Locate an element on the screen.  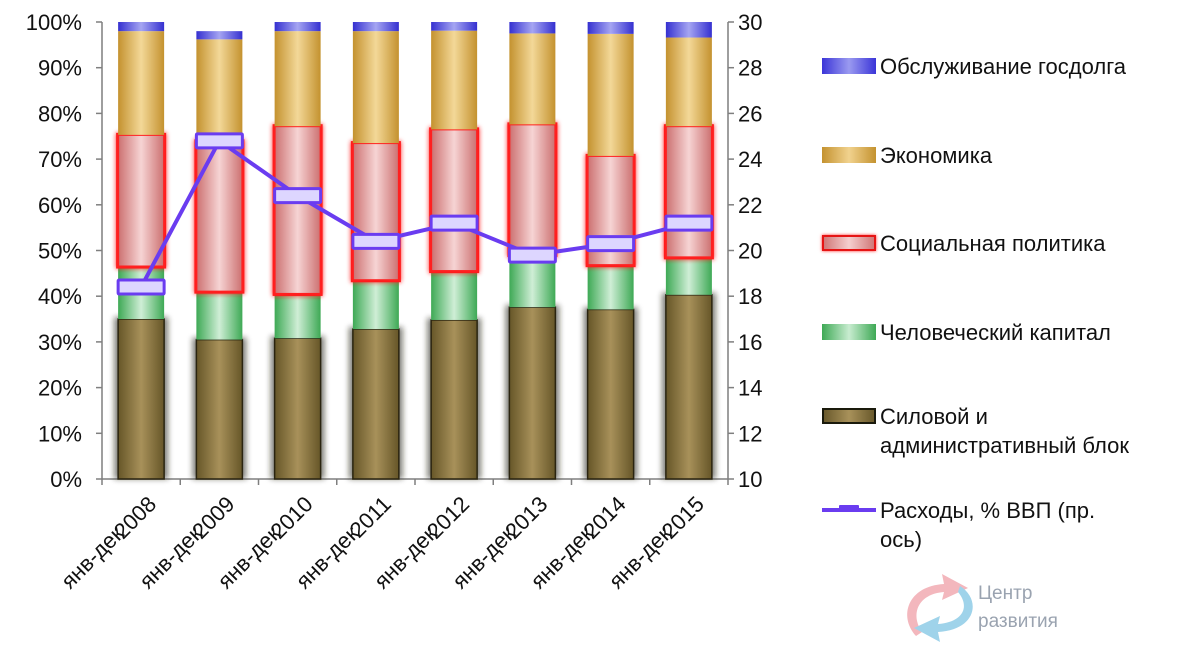
legend-item-line: Расходы, % ВВП (пр. ось) is located at coordinates (958, 525).